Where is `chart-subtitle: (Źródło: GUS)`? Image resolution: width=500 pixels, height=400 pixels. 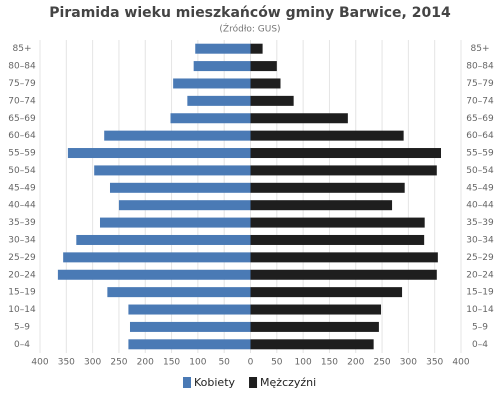 chart-subtitle: (Źródło: GUS) is located at coordinates (249, 29).